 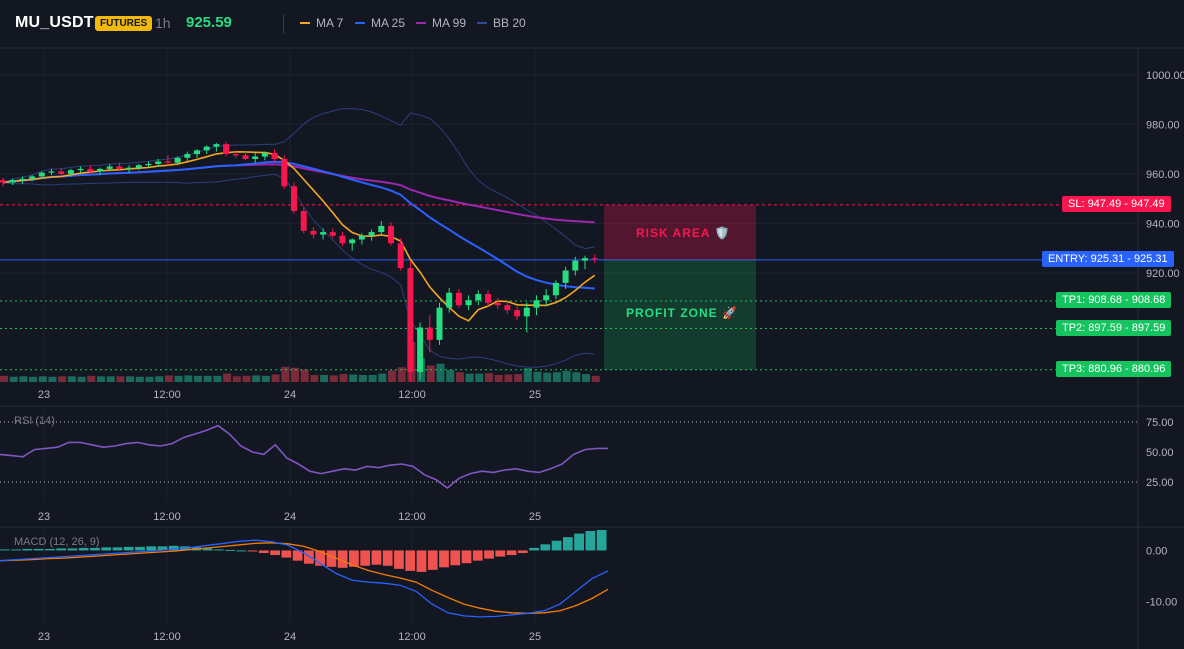 What do you see at coordinates (1163, 224) in the screenshot?
I see `price-axis-label: 940.00` at bounding box center [1163, 224].